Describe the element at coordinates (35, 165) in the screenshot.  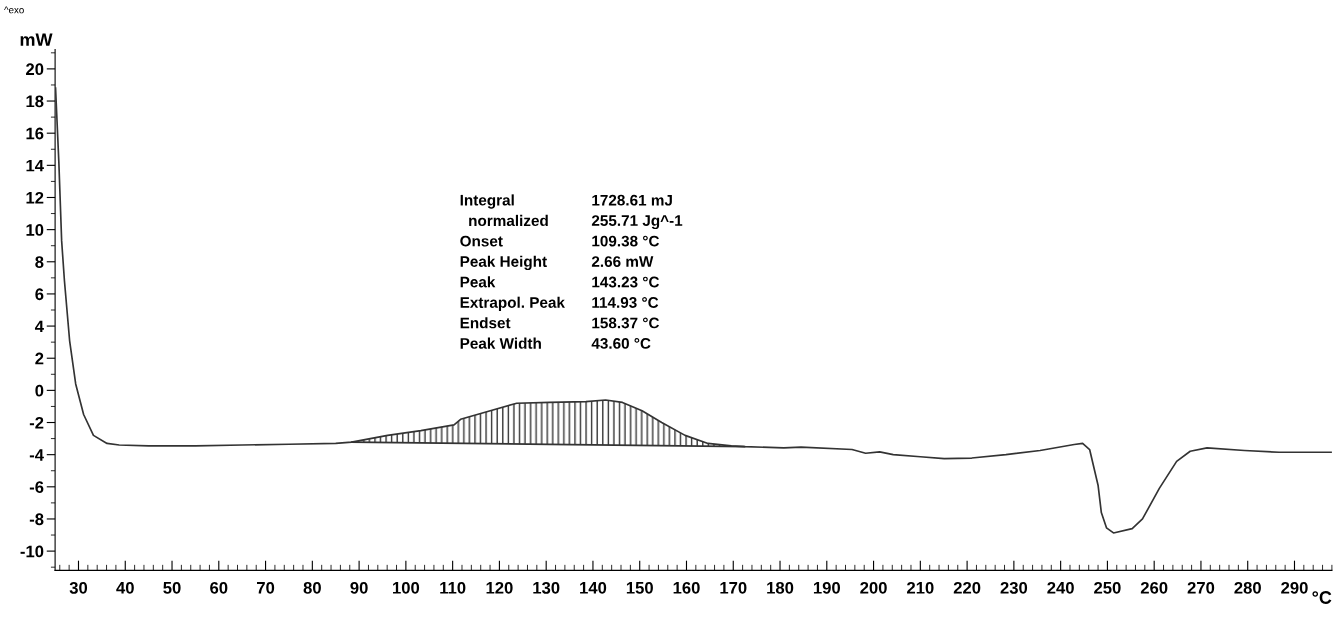
I see `y-tick-label: 14` at that location.